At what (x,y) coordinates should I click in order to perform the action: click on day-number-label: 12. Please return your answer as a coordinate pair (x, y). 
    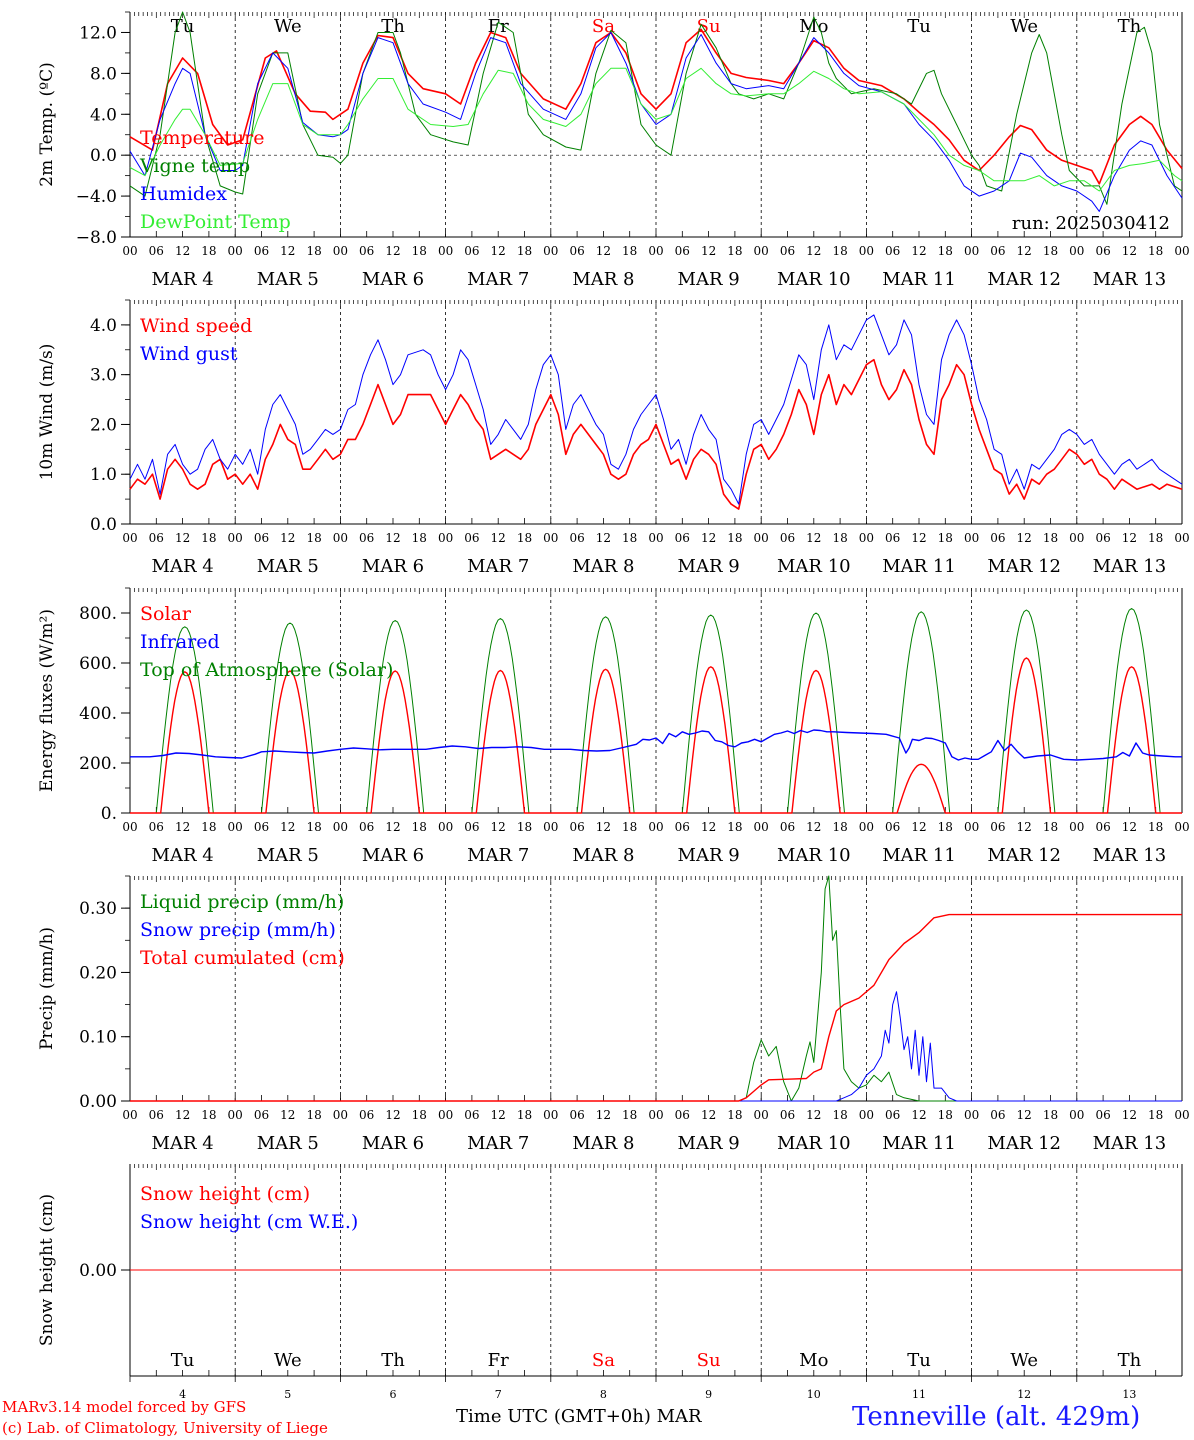
    Looking at the image, I should click on (1024, 1394).